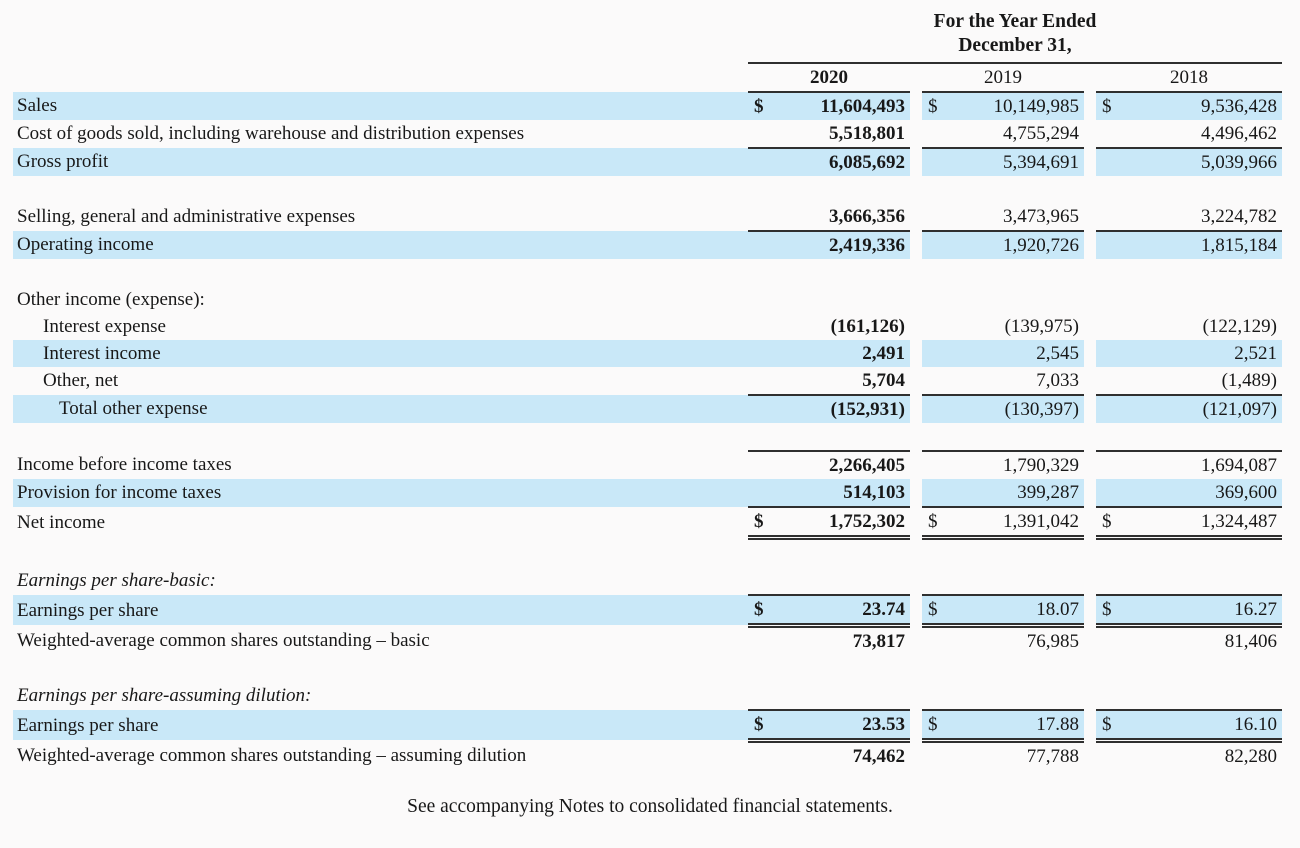 The width and height of the screenshot is (1300, 848). What do you see at coordinates (1016, 610) in the screenshot?
I see `value-2019: 18.07` at bounding box center [1016, 610].